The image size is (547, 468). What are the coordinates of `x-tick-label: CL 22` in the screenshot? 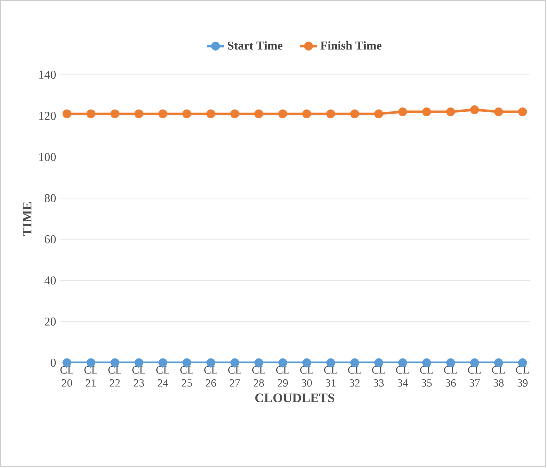 It's located at (115, 376).